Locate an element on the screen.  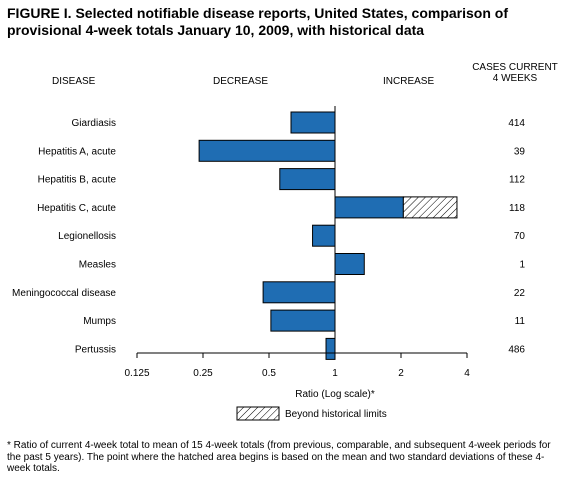
bar-legionellosis is located at coordinates (324, 235).